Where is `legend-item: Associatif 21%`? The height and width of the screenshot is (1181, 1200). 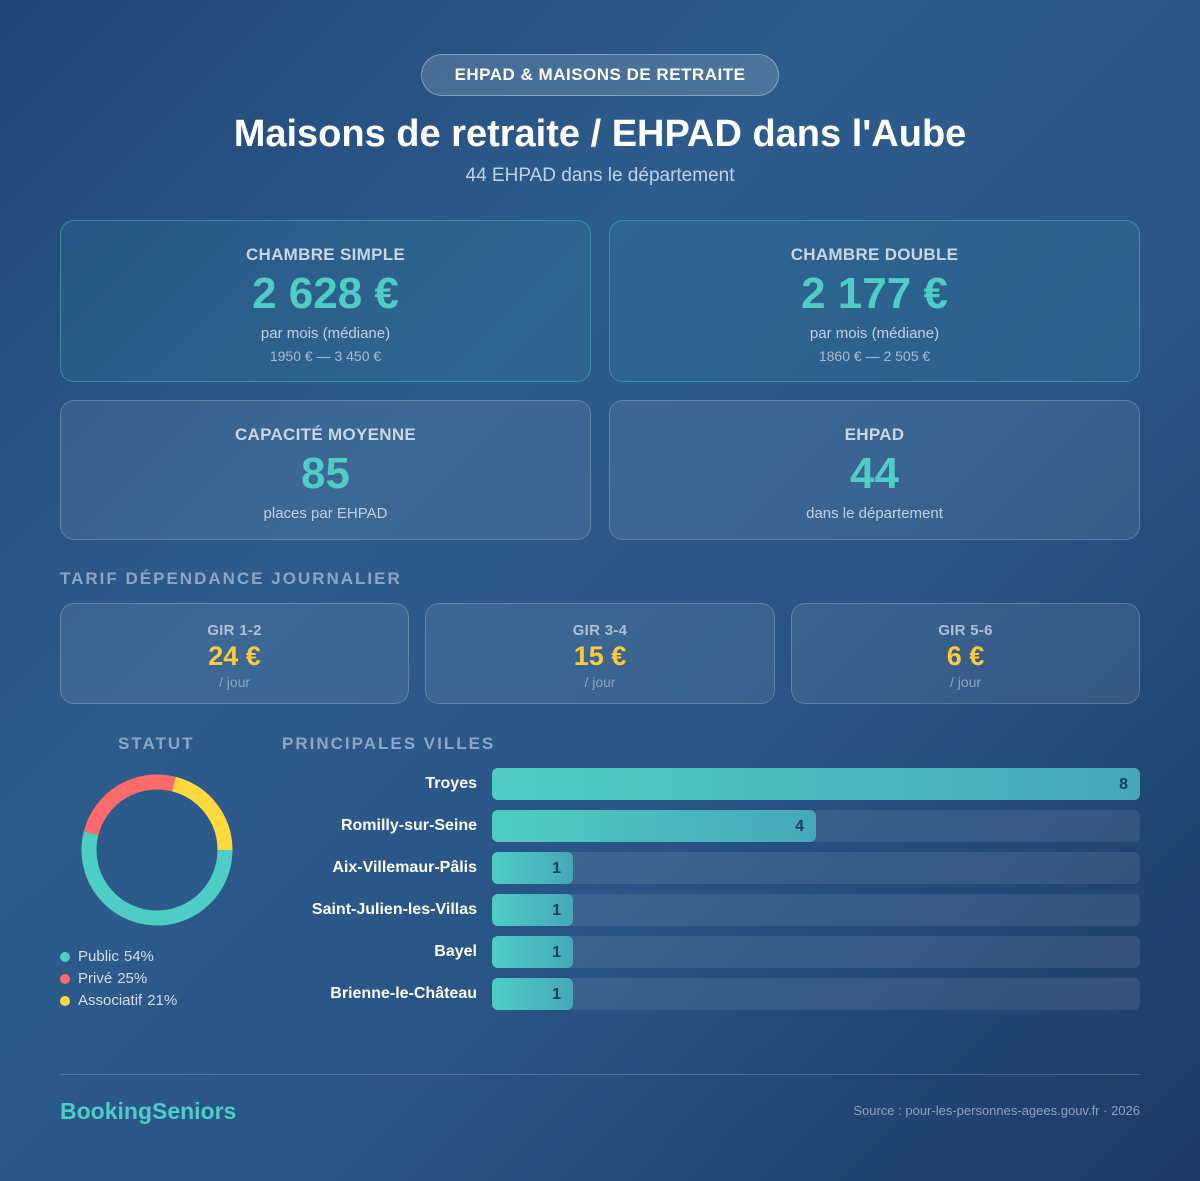 legend-item: Associatif 21% is located at coordinates (118, 1000).